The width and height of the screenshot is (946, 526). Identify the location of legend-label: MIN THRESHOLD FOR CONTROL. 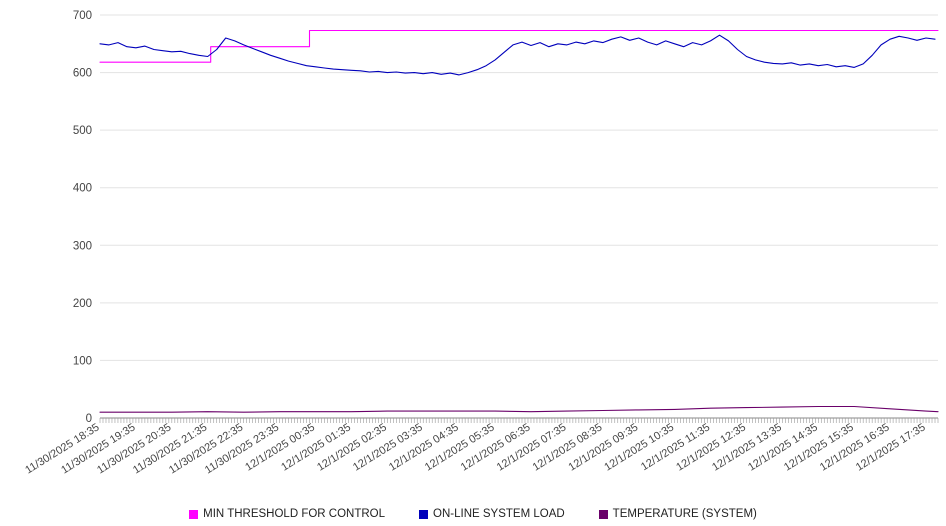
(294, 514).